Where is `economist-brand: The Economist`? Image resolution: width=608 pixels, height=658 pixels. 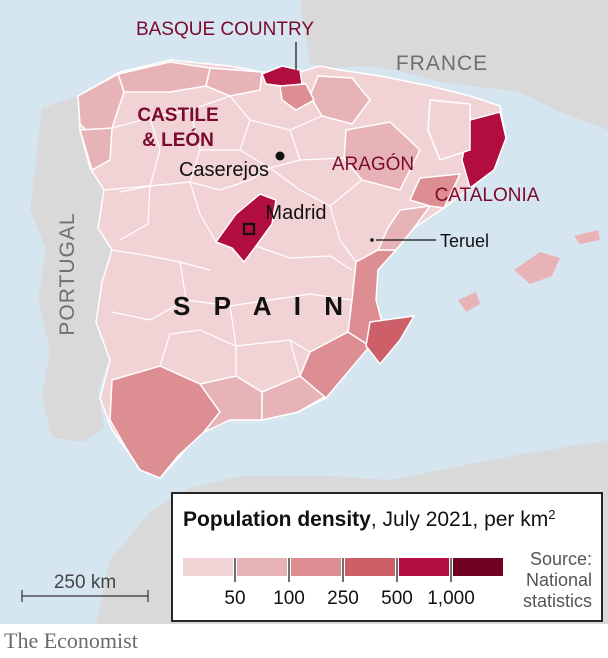 economist-brand: The Economist is located at coordinates (71, 640).